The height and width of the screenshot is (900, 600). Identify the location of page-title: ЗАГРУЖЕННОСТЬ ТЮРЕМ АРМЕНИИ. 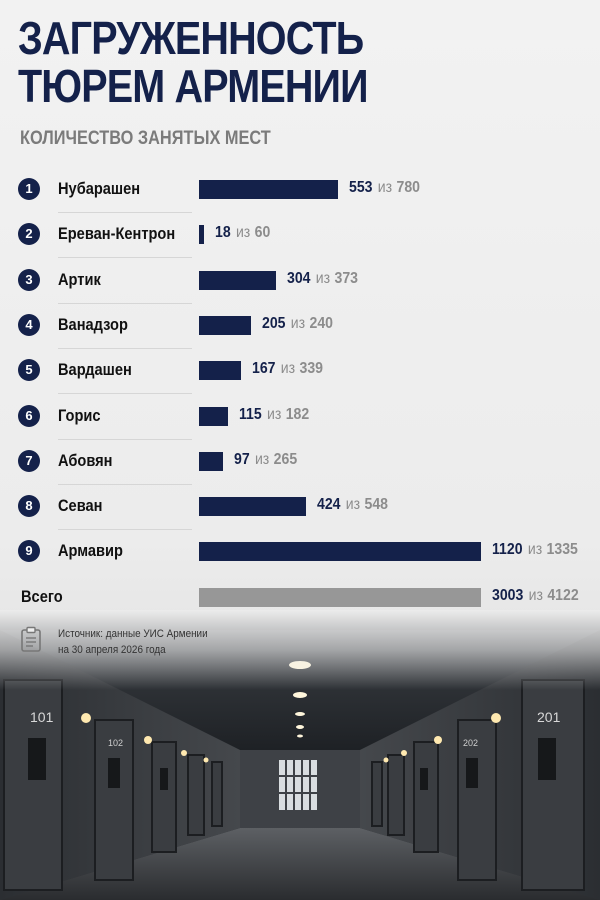
(193, 62).